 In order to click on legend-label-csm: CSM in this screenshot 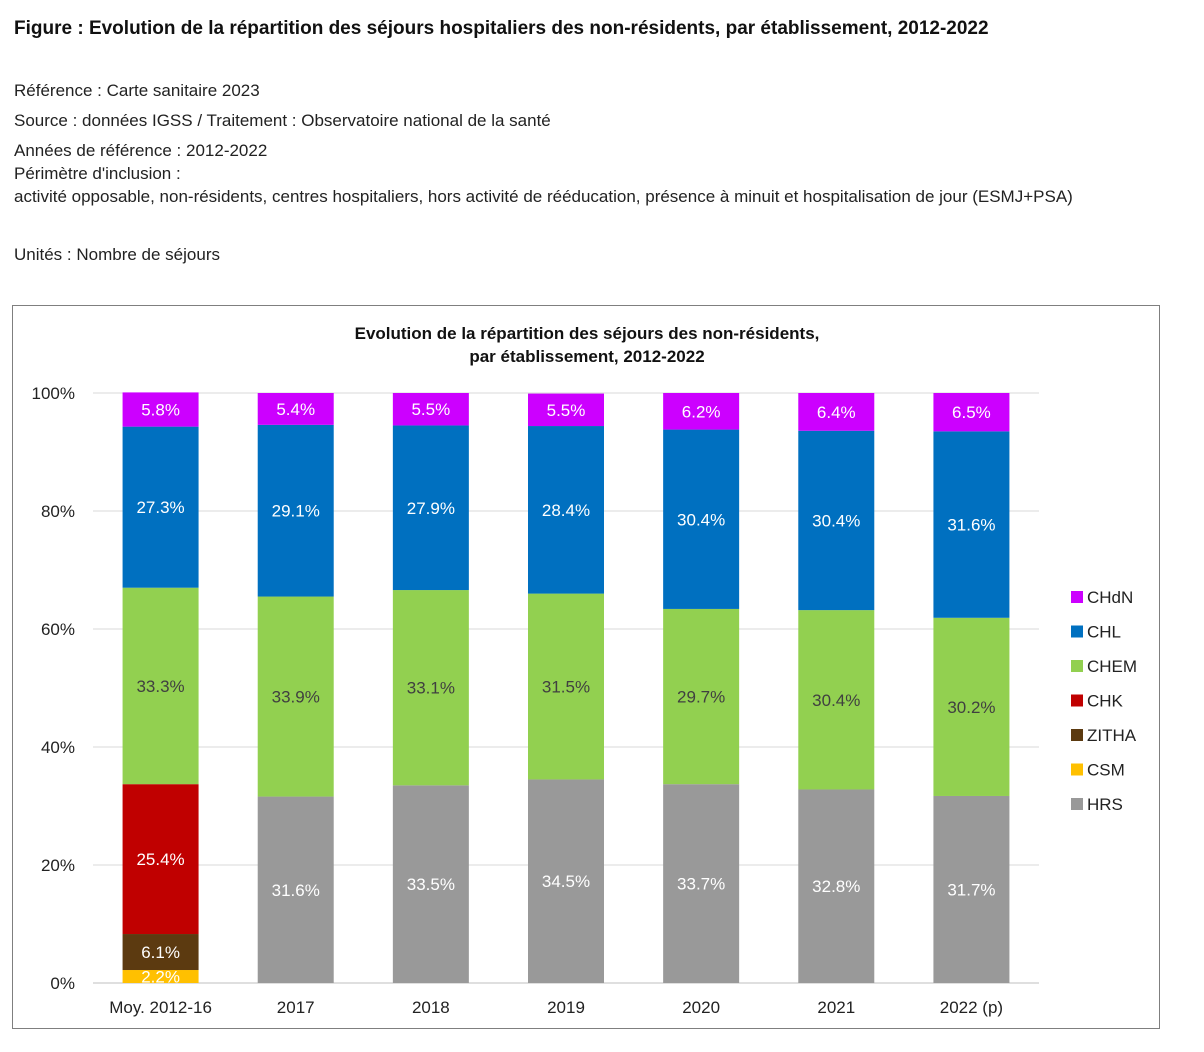, I will do `click(1106, 770)`.